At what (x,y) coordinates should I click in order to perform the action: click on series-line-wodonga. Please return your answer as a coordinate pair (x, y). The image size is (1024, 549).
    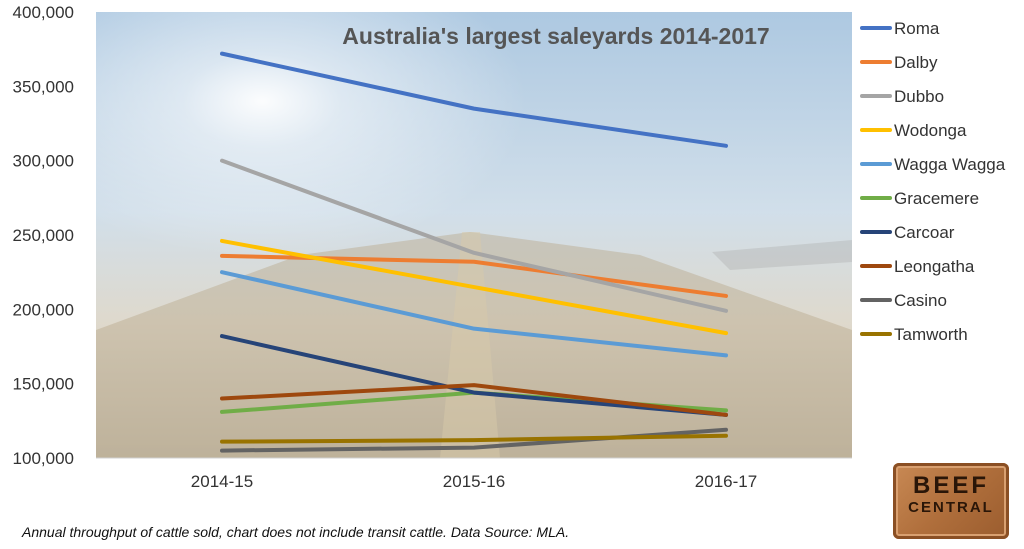
    Looking at the image, I should click on (474, 287).